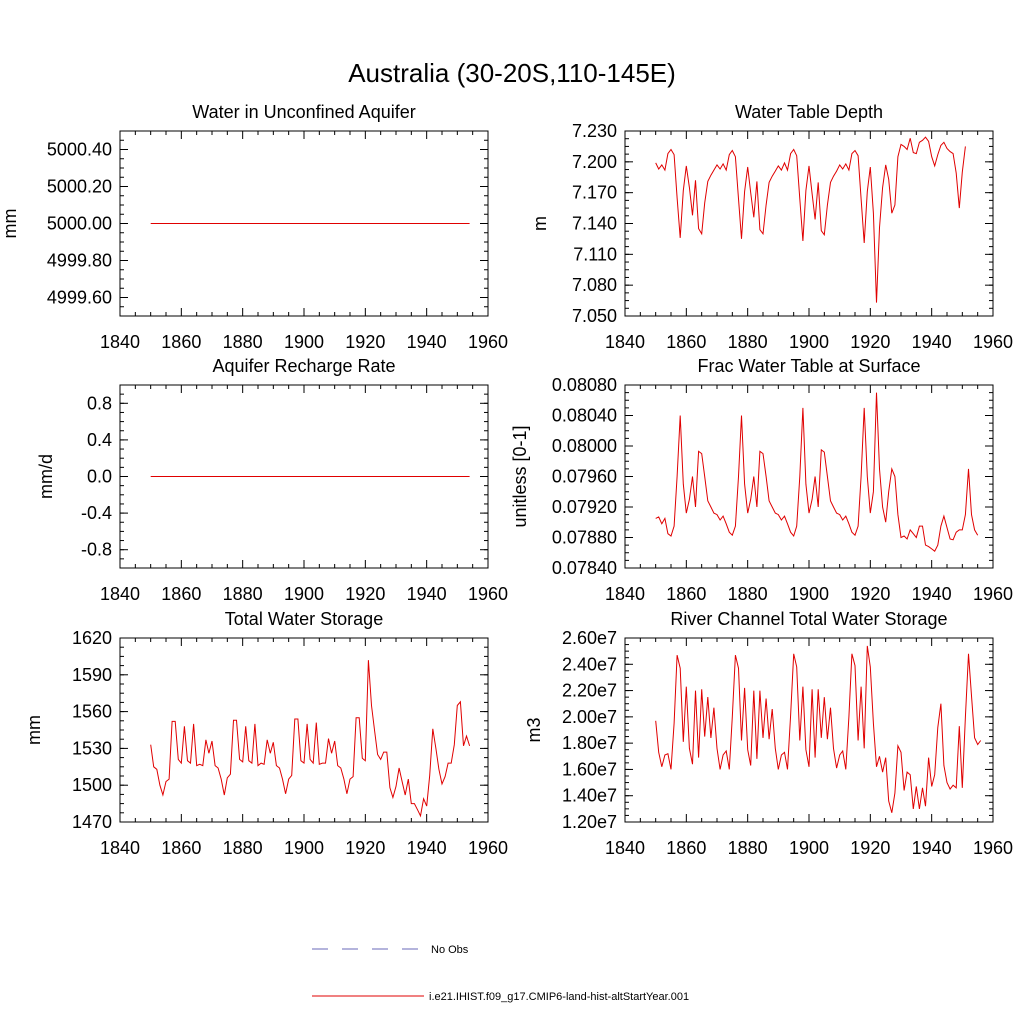  Describe the element at coordinates (589, 638) in the screenshot. I see `y-tick-label: 2.60e7` at that location.